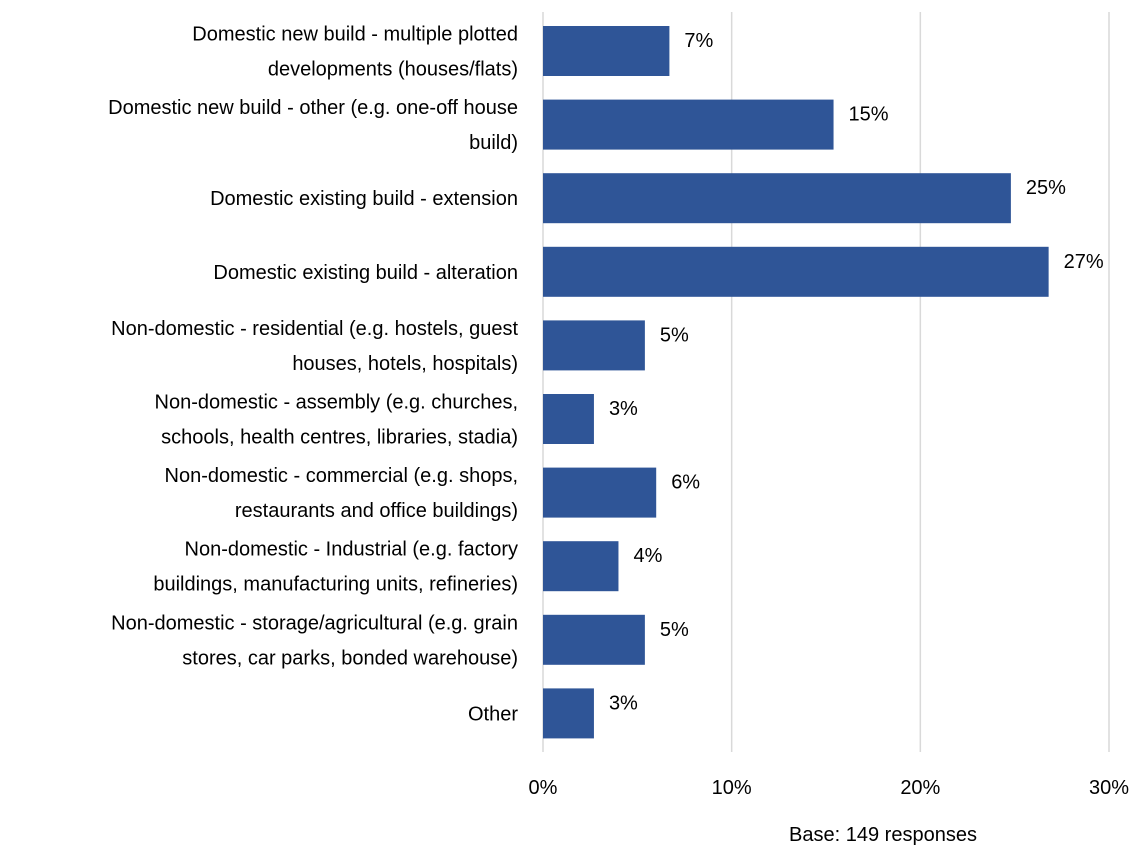 The width and height of the screenshot is (1142, 849). What do you see at coordinates (405, 364) in the screenshot?
I see `category-label-line: houses, hotels, hospitals)` at bounding box center [405, 364].